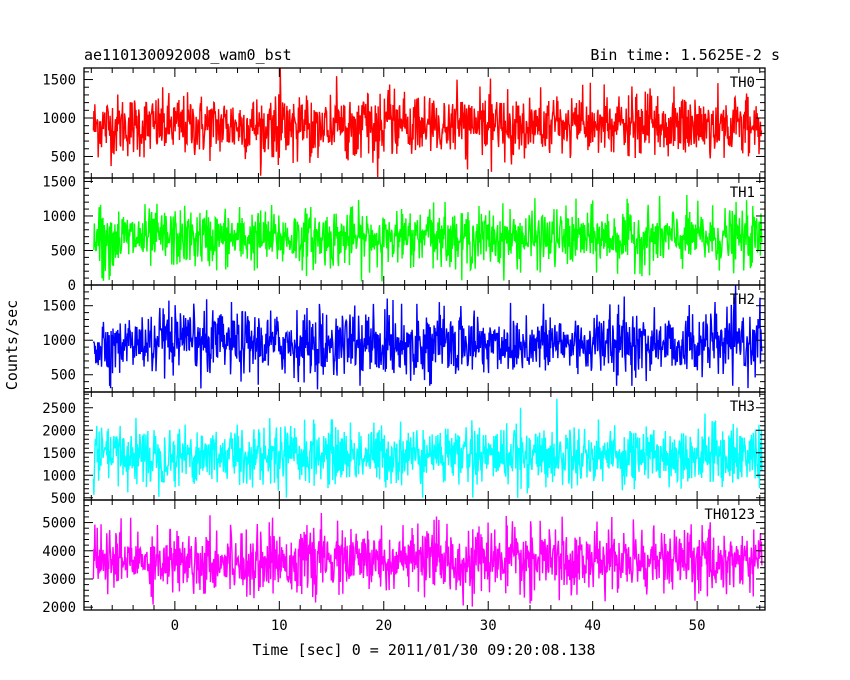 The image size is (850, 680). What do you see at coordinates (423, 650) in the screenshot?
I see `x-axis-label: Time [sec] 0 = 2011/01/30 09:20:08.138` at bounding box center [423, 650].